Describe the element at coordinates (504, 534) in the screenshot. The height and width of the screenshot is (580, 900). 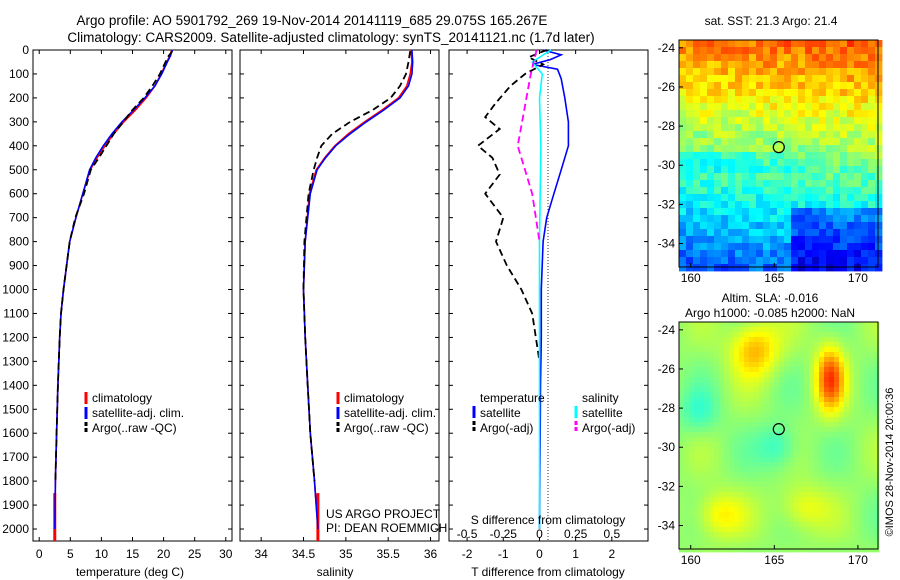
I see `x-tick-label-top: -0.25` at that location.